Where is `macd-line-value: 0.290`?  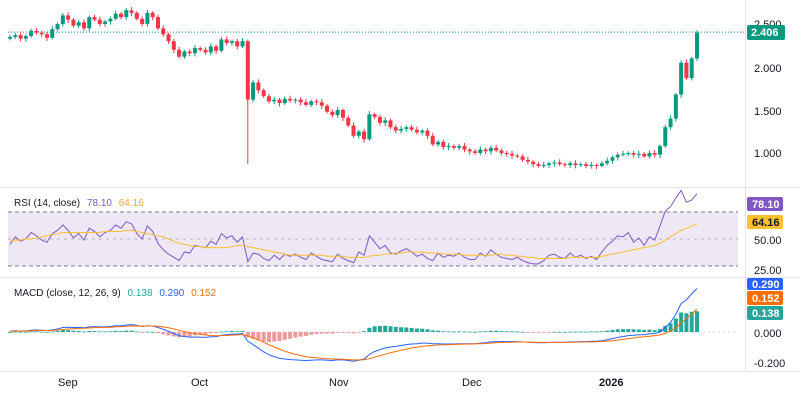
macd-line-value: 0.290 is located at coordinates (171, 293).